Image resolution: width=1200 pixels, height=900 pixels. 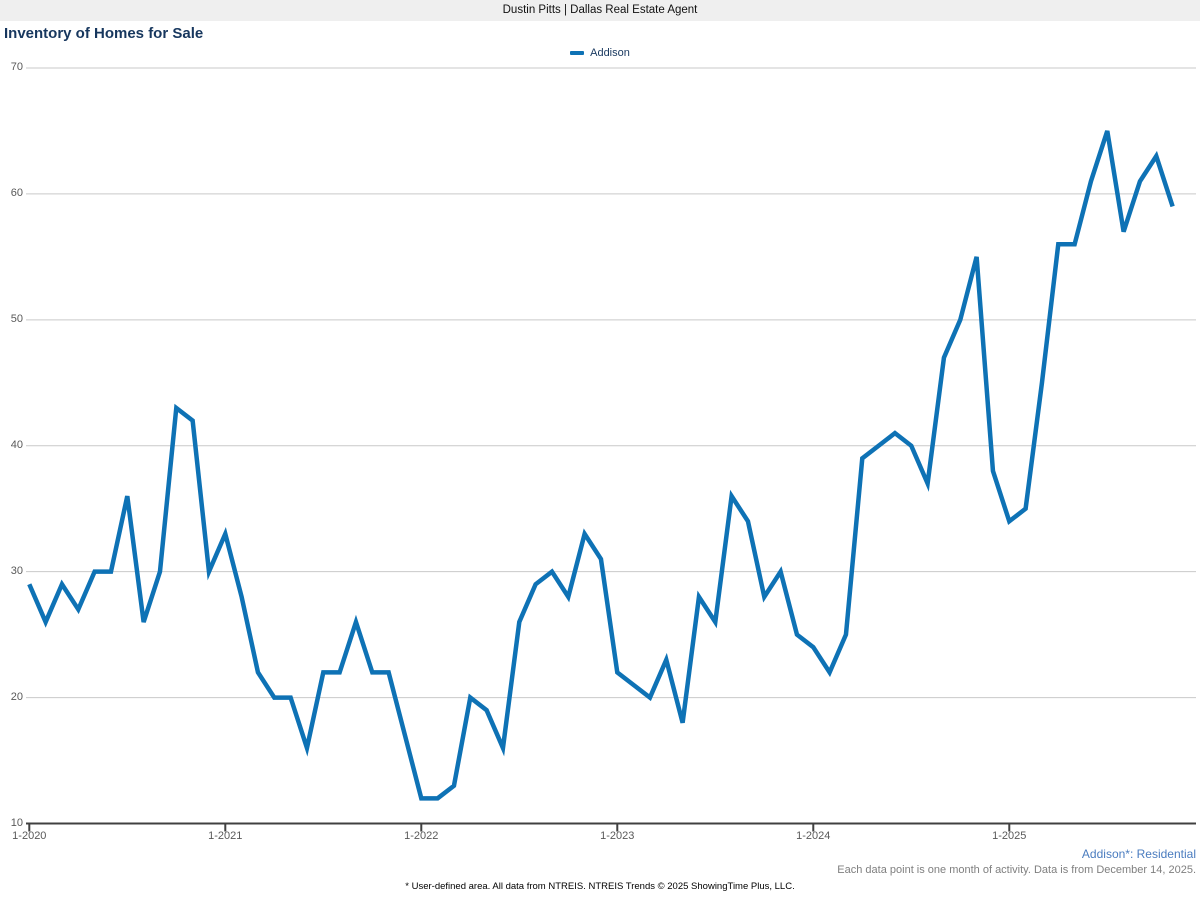 I want to click on legend-label: Addison, so click(x=610, y=53).